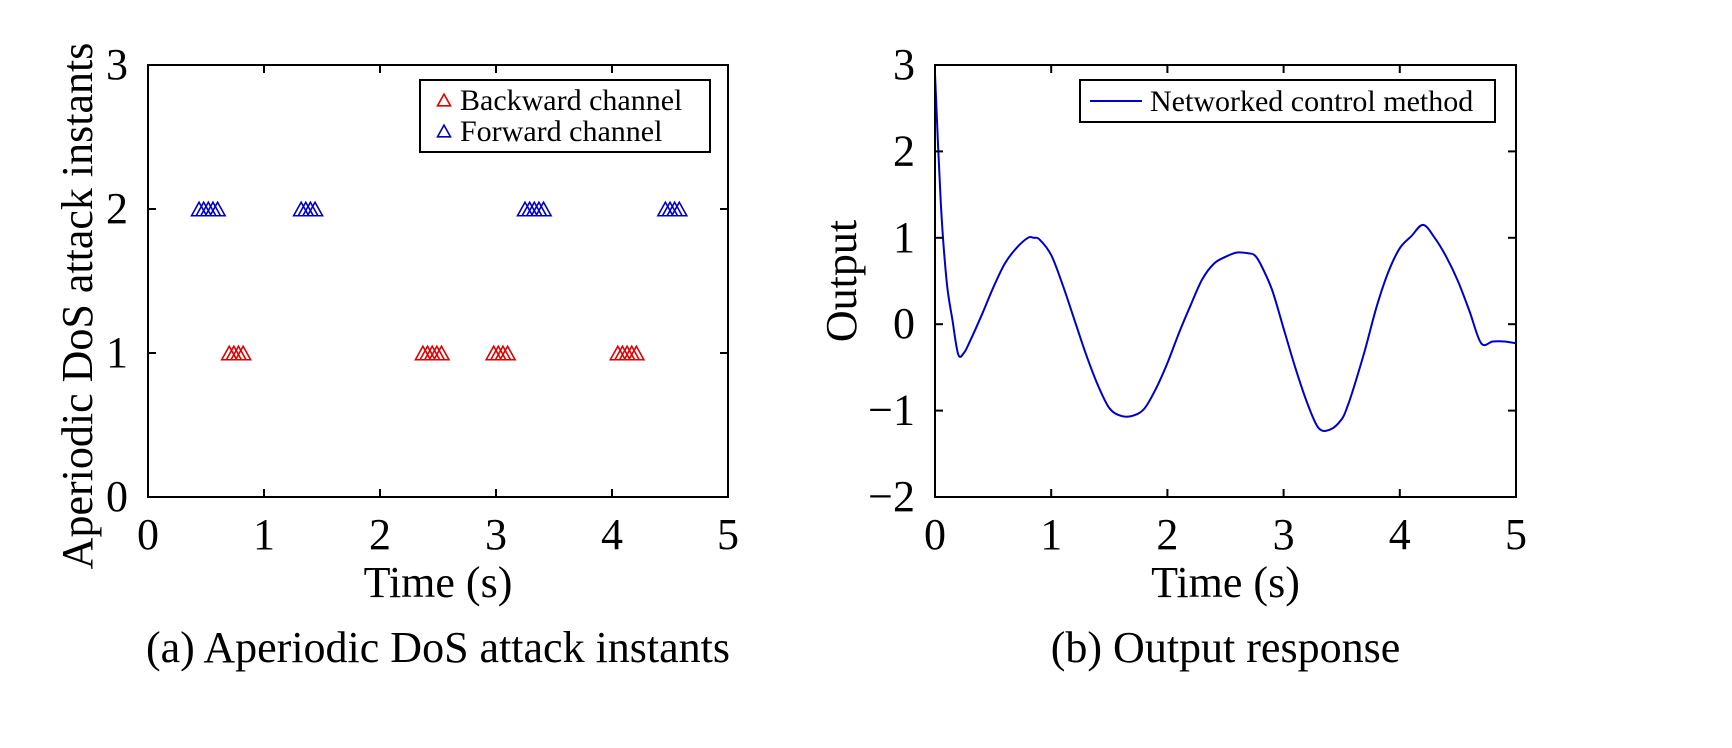  Describe the element at coordinates (561, 131) in the screenshot. I see `legend-label: Forward channel` at that location.